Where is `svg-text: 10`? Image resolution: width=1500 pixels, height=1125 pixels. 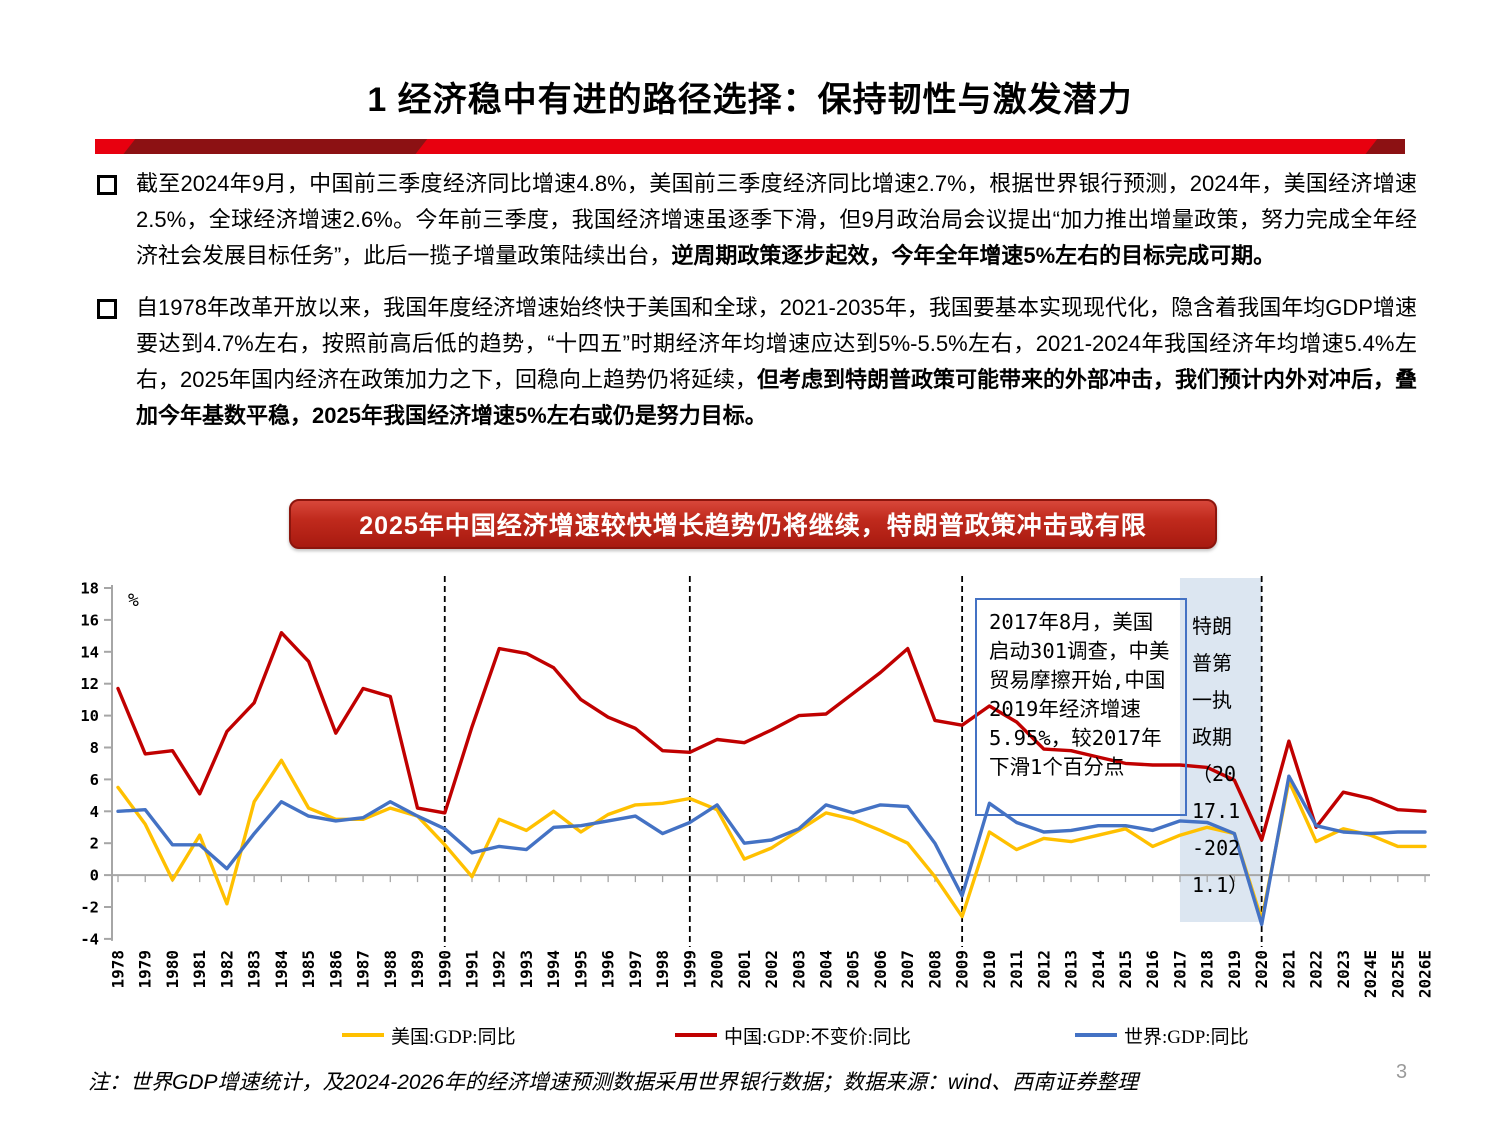
svg-text: 10 is located at coordinates (89, 716).